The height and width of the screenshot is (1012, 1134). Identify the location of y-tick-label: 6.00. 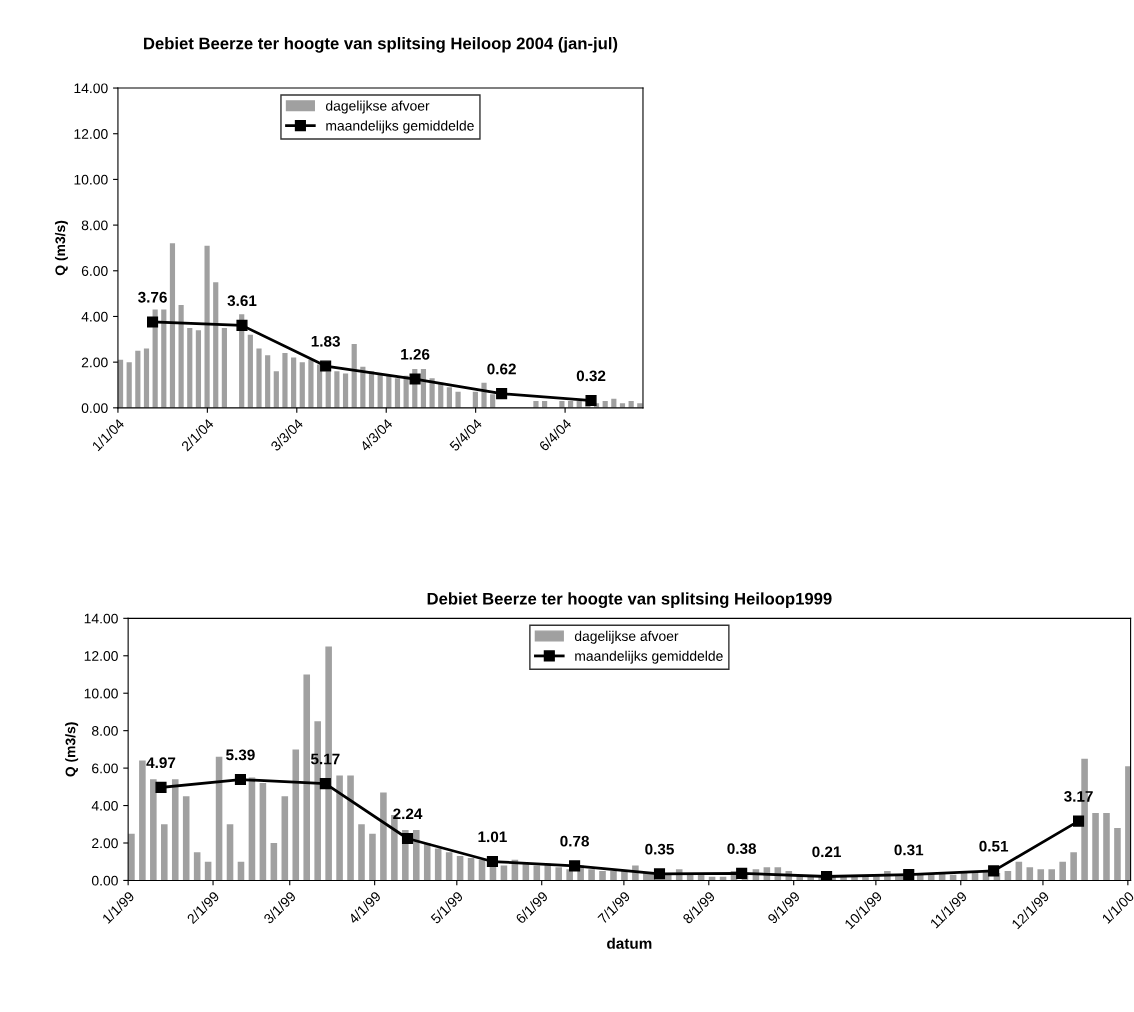
(94, 271).